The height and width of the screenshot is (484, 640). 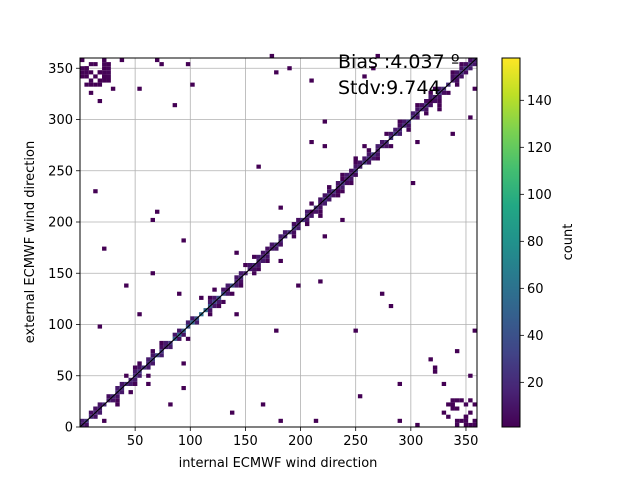 I want to click on y-axis-label: external ECMWF wind direction, so click(x=30, y=242).